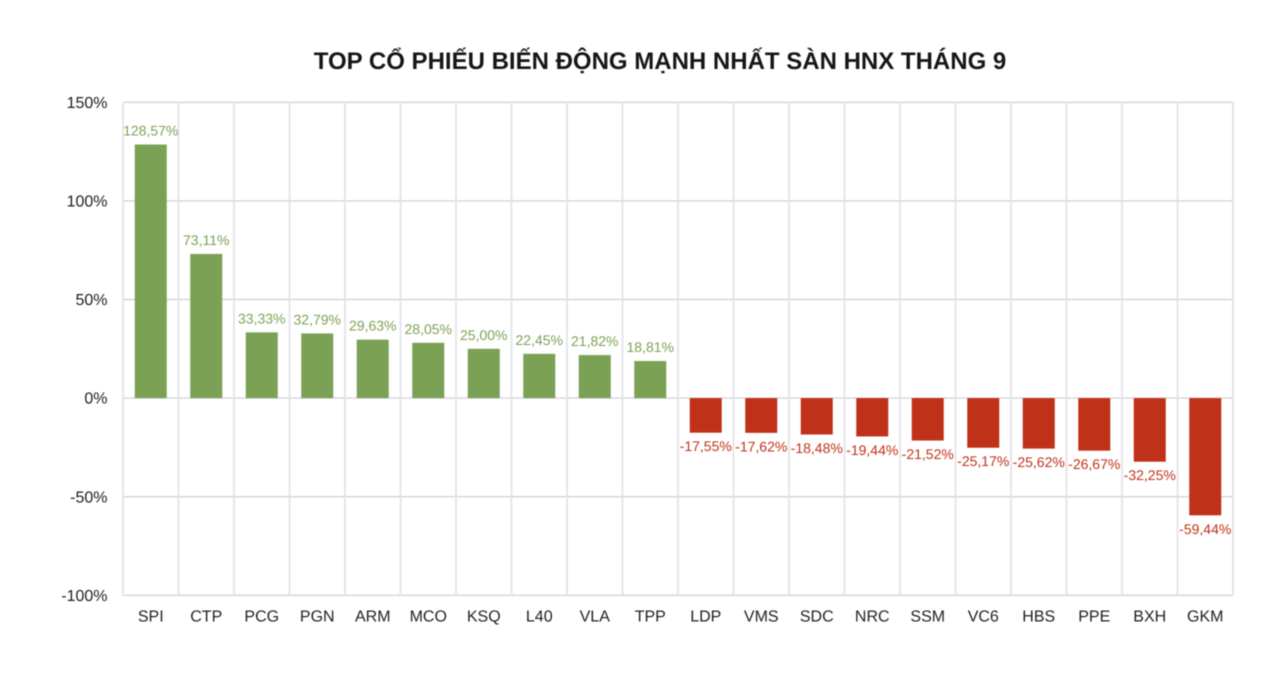 The image size is (1280, 674). Describe the element at coordinates (872, 450) in the screenshot. I see `svg-text: -19,44%` at that location.